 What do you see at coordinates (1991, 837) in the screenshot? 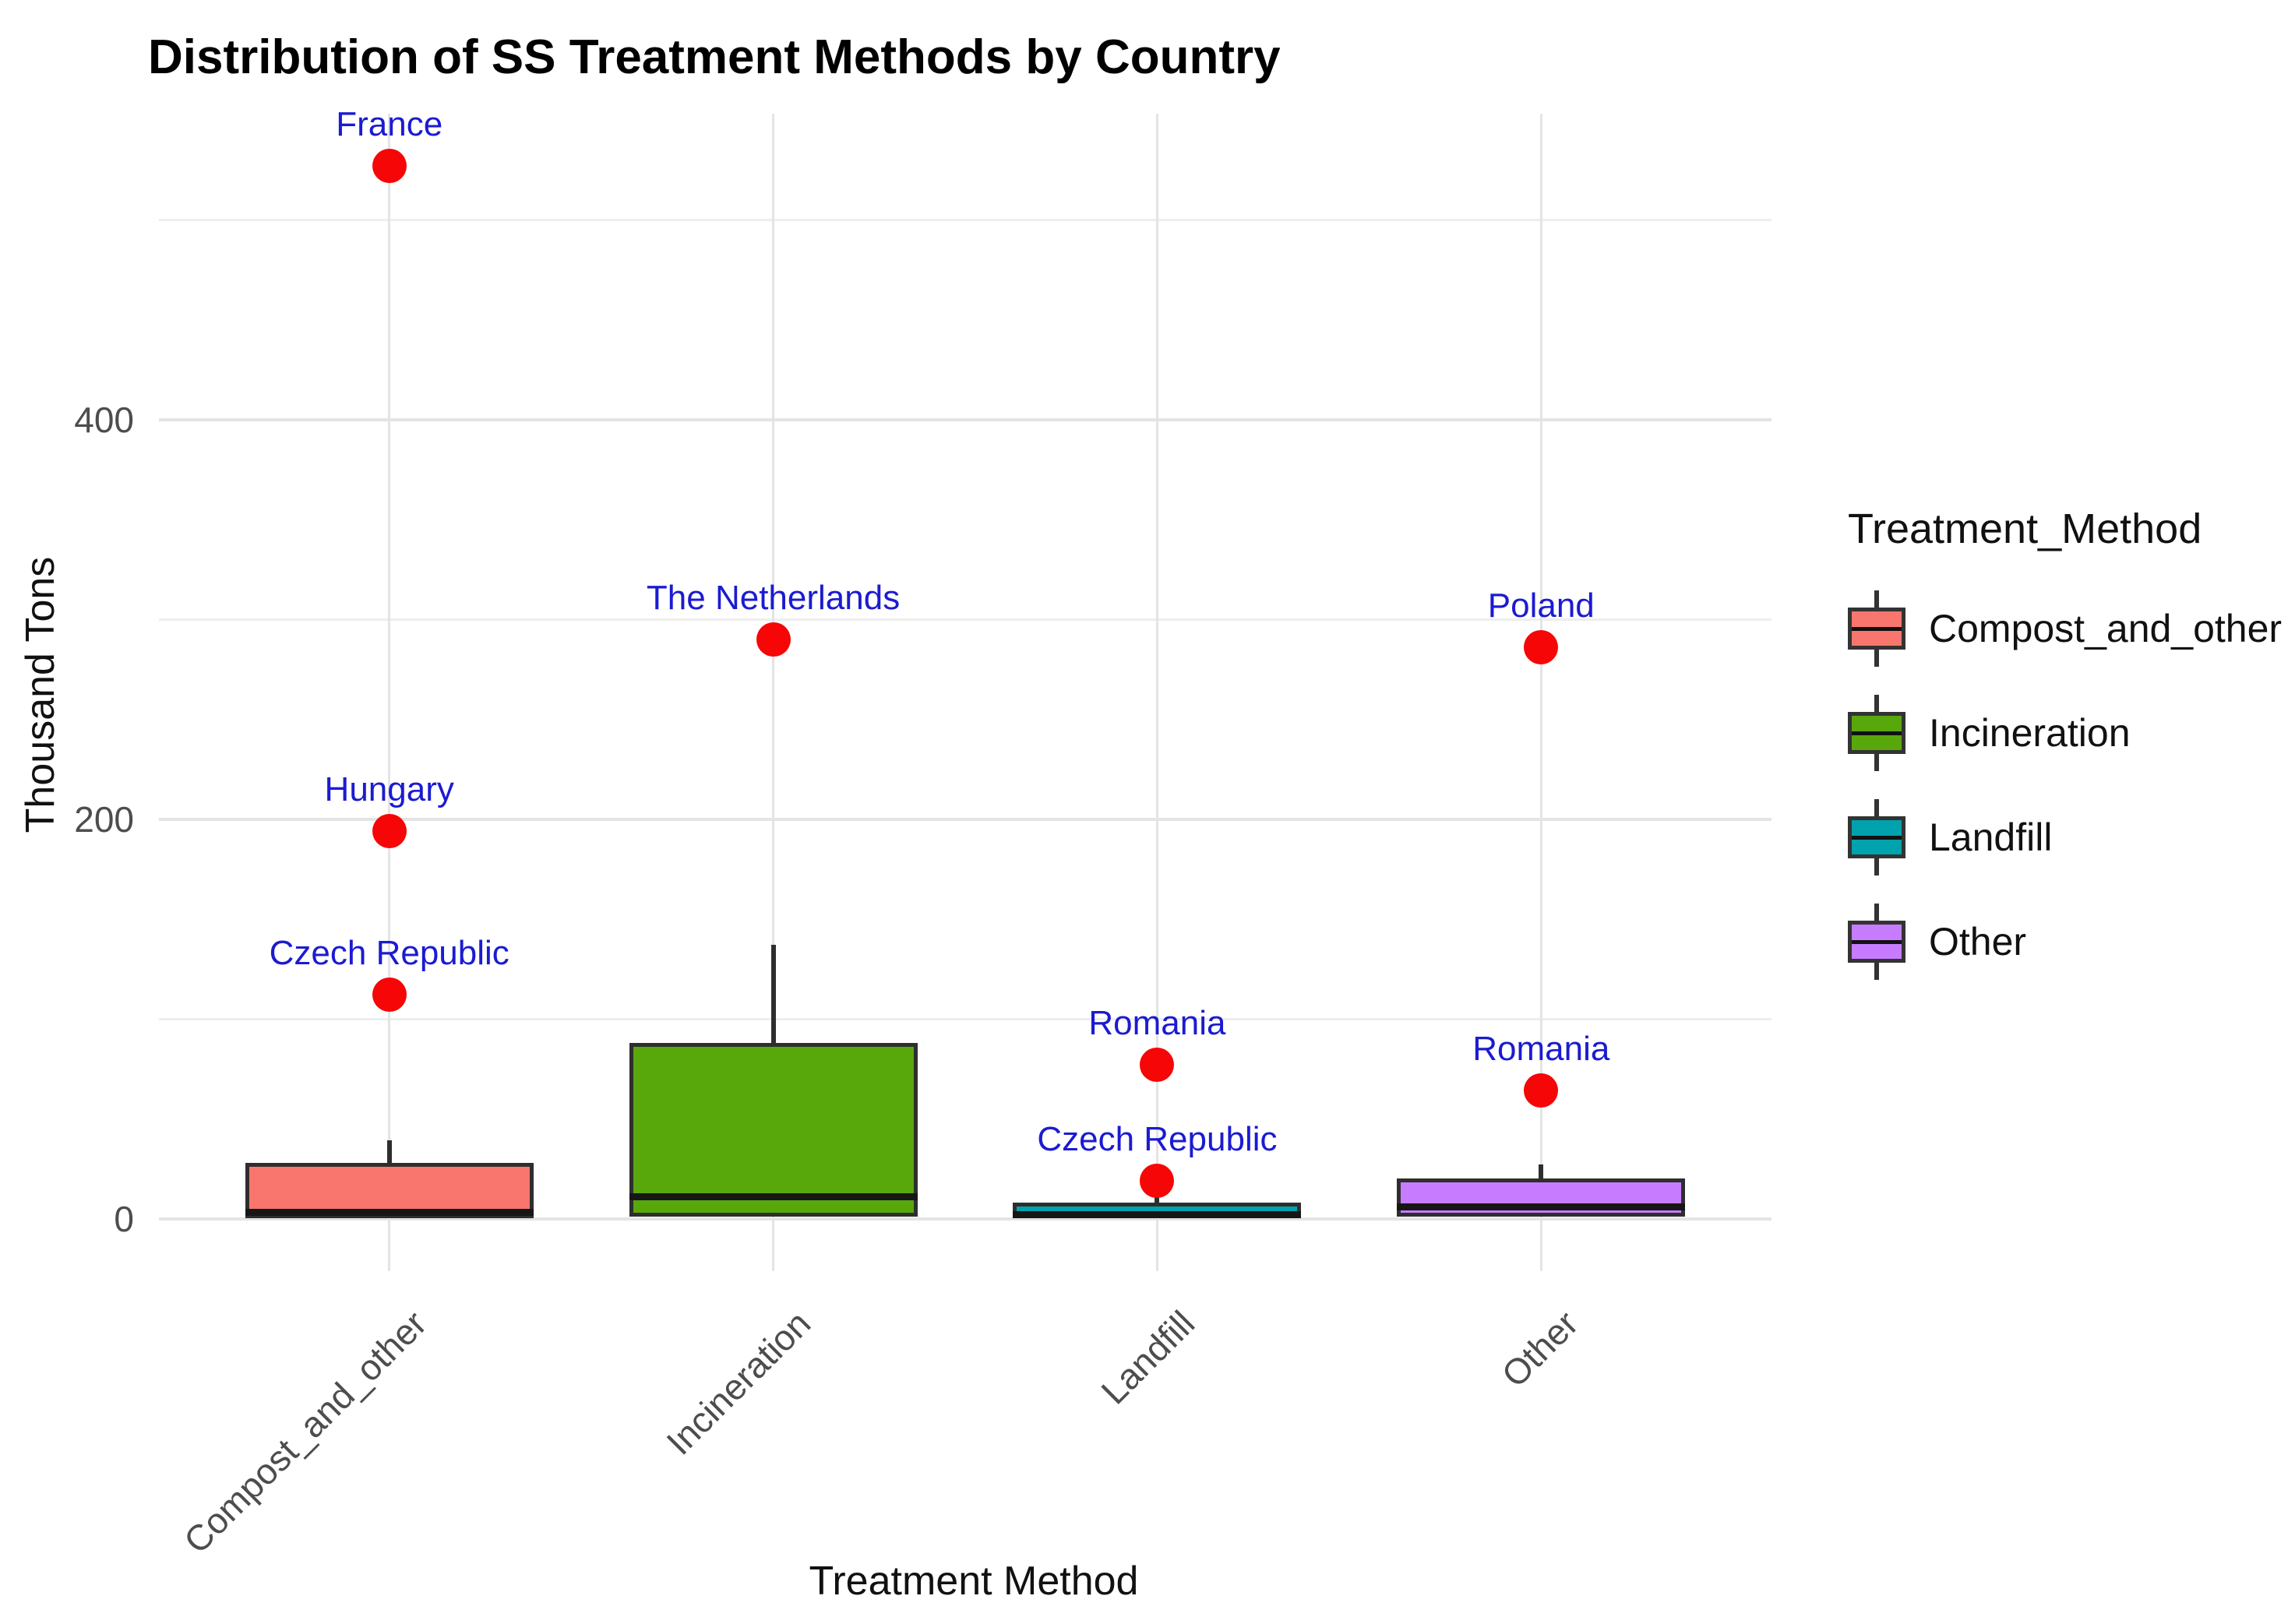
I see `legend-label: Landfill` at bounding box center [1991, 837].